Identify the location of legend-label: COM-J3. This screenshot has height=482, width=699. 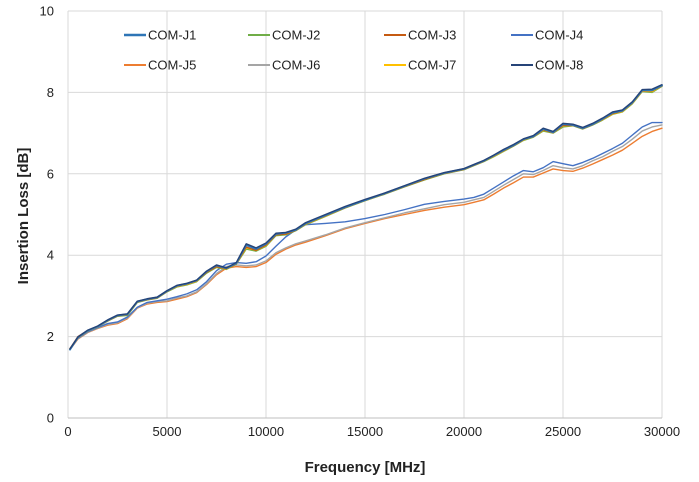
(432, 35).